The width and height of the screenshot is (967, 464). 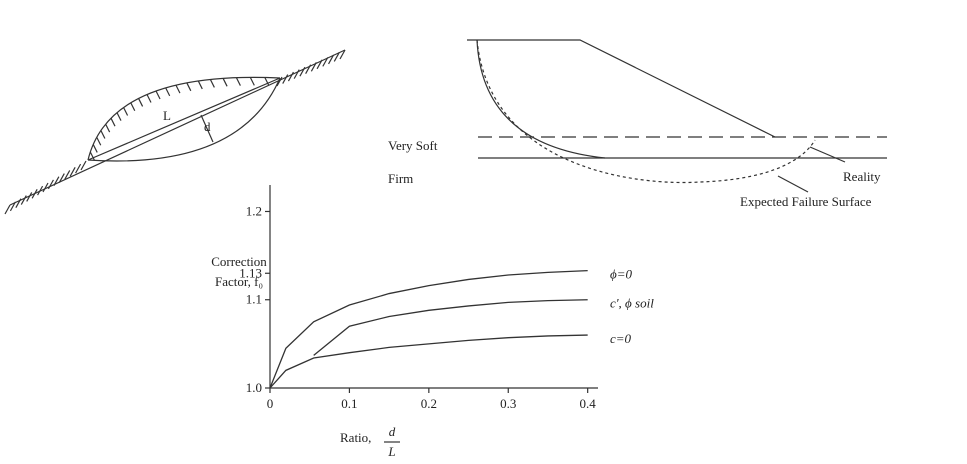 I want to click on chord, so click(x=184, y=119).